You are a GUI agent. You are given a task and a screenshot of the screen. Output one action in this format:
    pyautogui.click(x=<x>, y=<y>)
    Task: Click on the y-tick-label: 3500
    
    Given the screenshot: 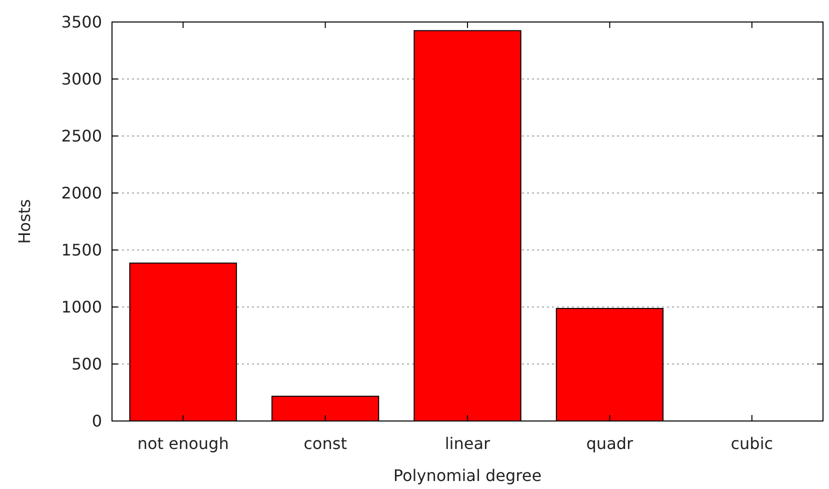 What is the action you would take?
    pyautogui.click(x=81, y=22)
    